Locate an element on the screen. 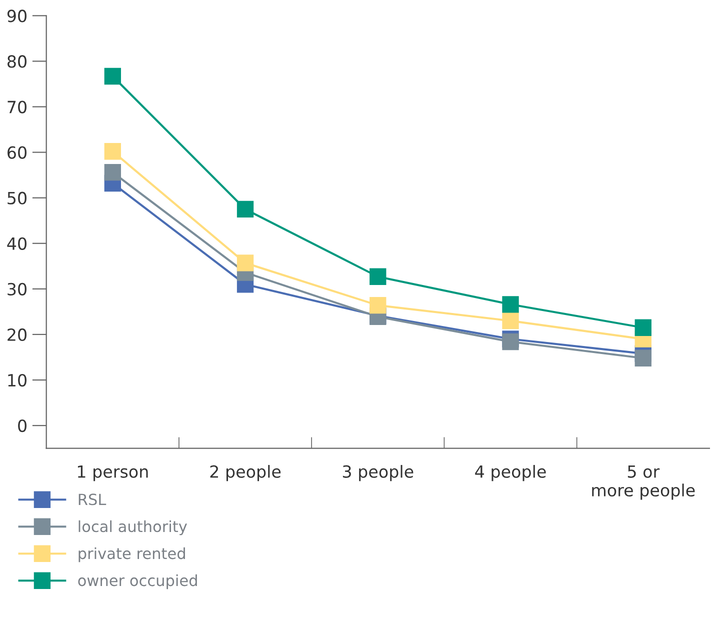 Image resolution: width=713 pixels, height=627 pixels. x-tick-label: 3 people is located at coordinates (378, 473).